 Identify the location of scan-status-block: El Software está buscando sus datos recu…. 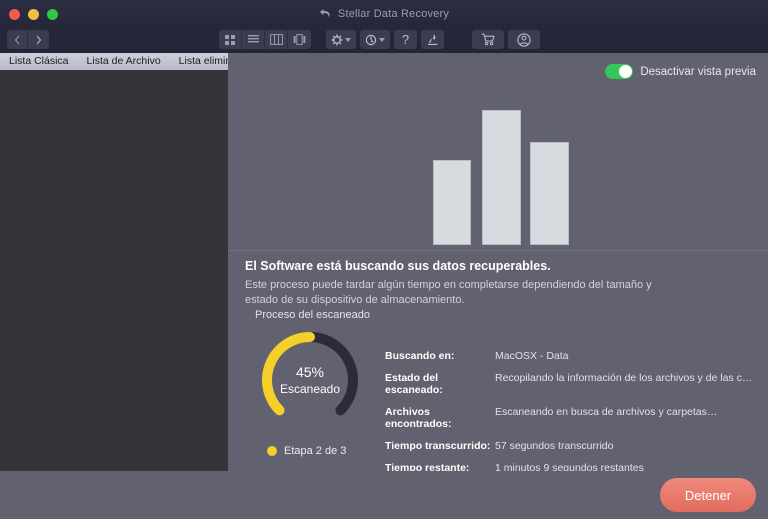
(495, 283).